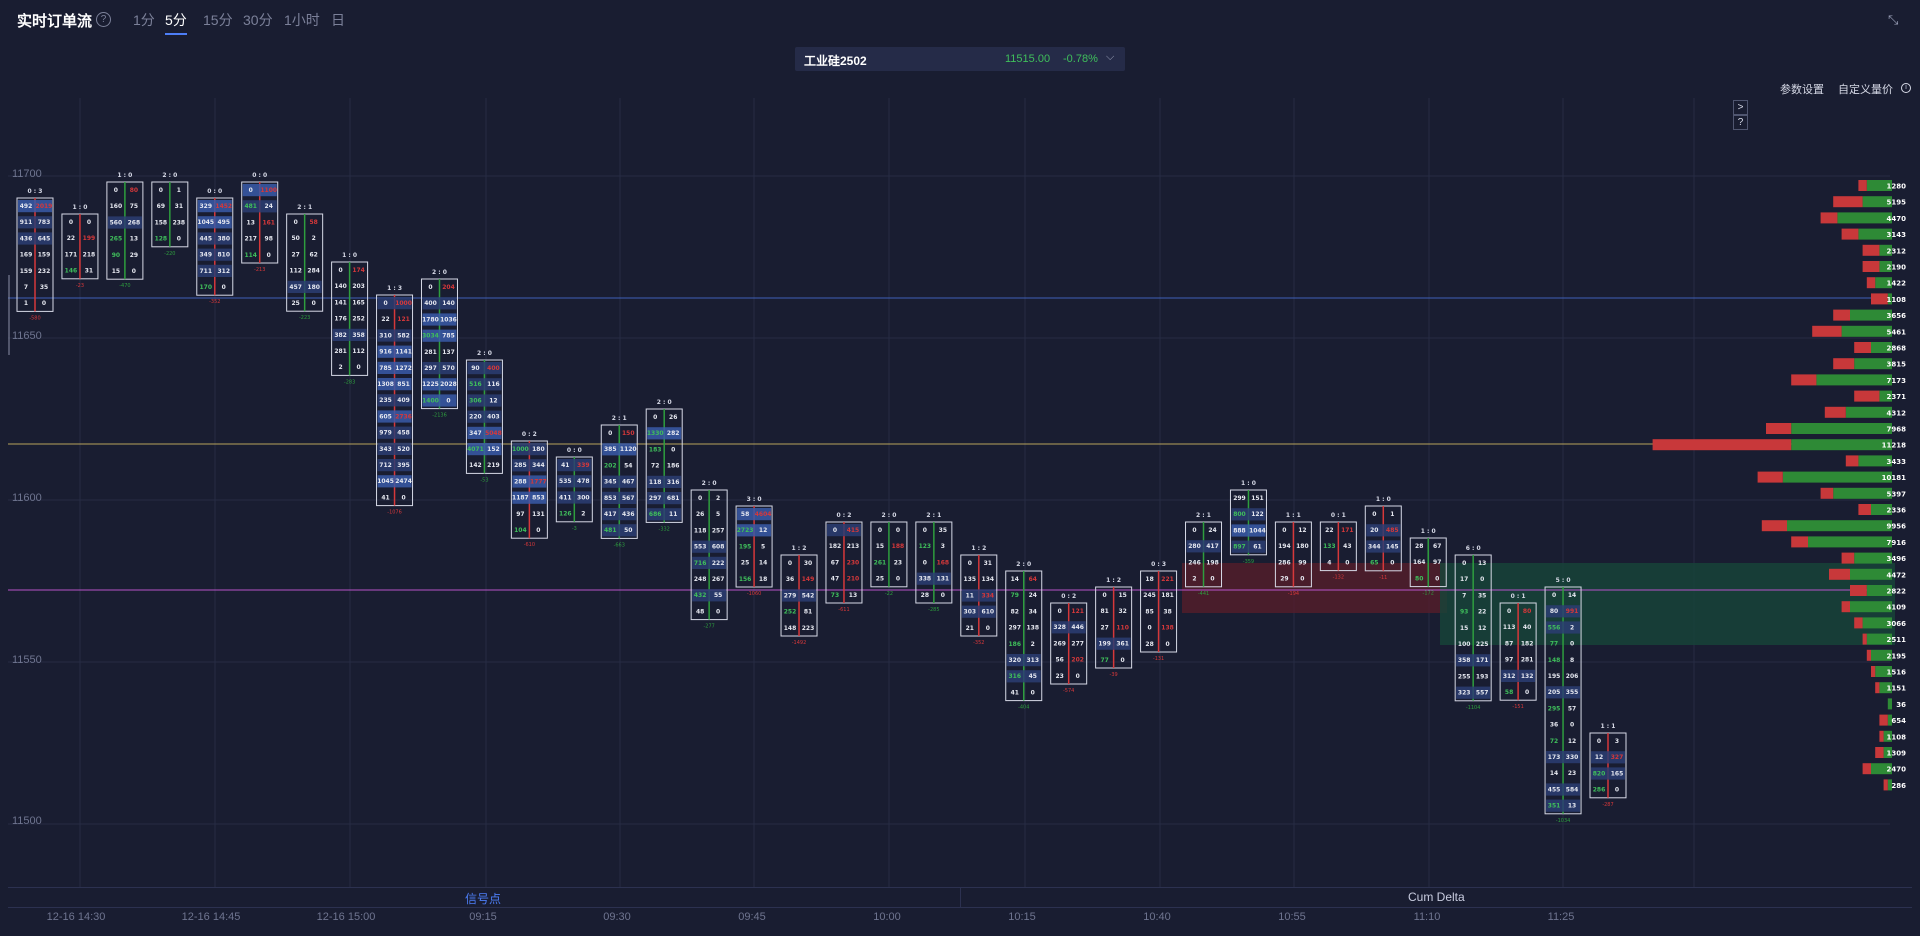 The width and height of the screenshot is (1920, 936). I want to click on cell-sell-volume: 161, so click(268, 222).